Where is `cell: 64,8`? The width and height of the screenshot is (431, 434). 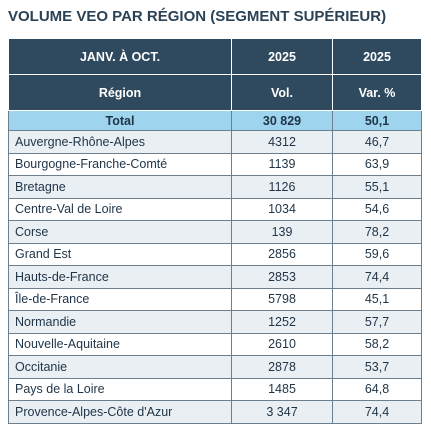 cell: 64,8 is located at coordinates (377, 389).